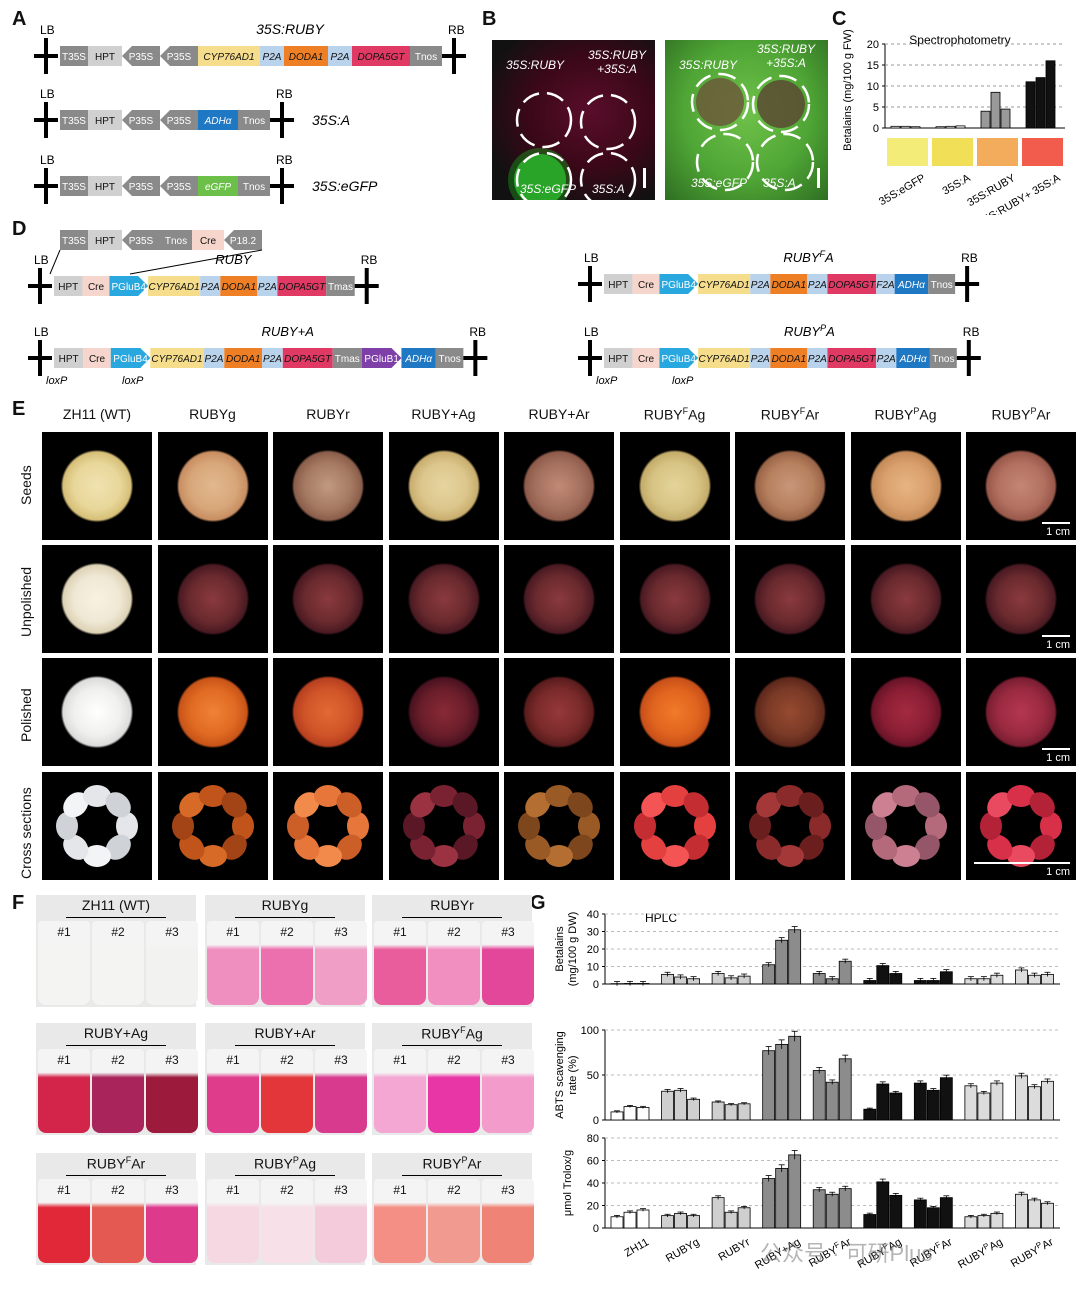 This screenshot has height=1299, width=1080. Describe the element at coordinates (538, 903) in the screenshot. I see `panel-letter-g: G` at that location.